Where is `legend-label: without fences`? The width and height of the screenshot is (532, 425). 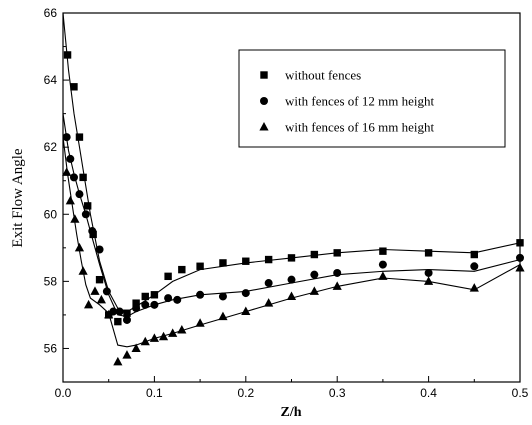
legend-label: without fences is located at coordinates (323, 75).